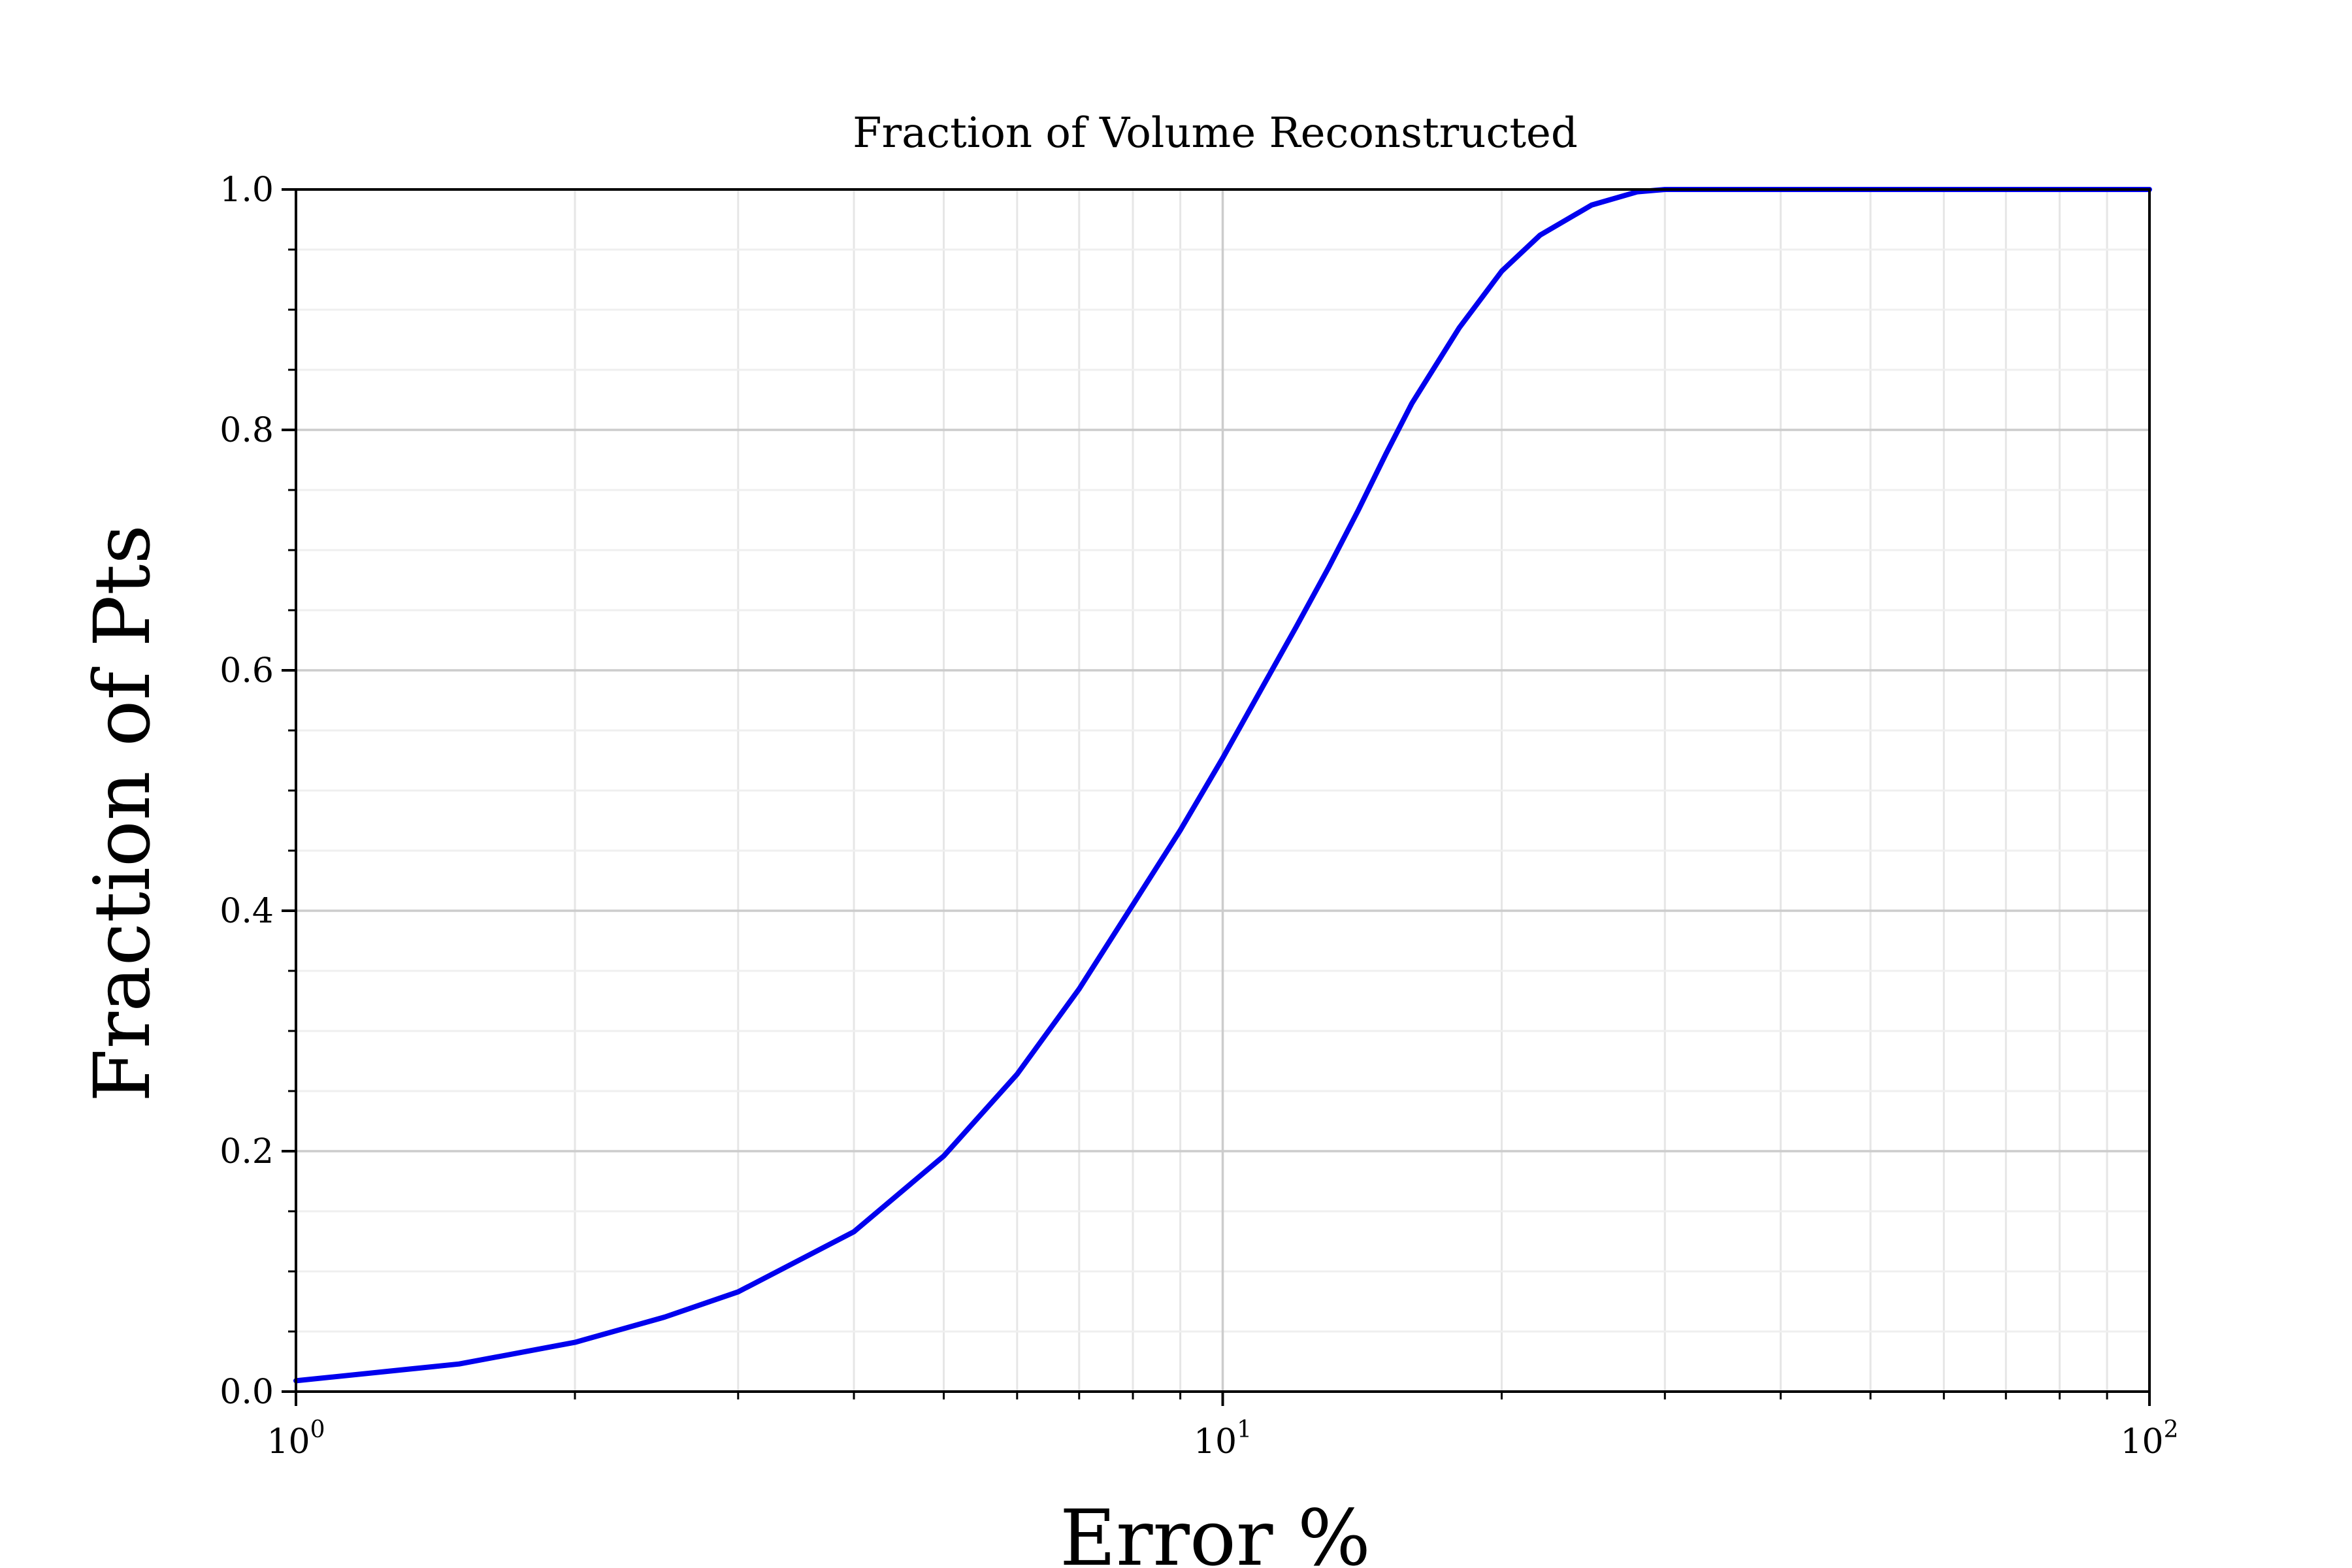  I want to click on y-tick-label: 1.0, so click(247, 190).